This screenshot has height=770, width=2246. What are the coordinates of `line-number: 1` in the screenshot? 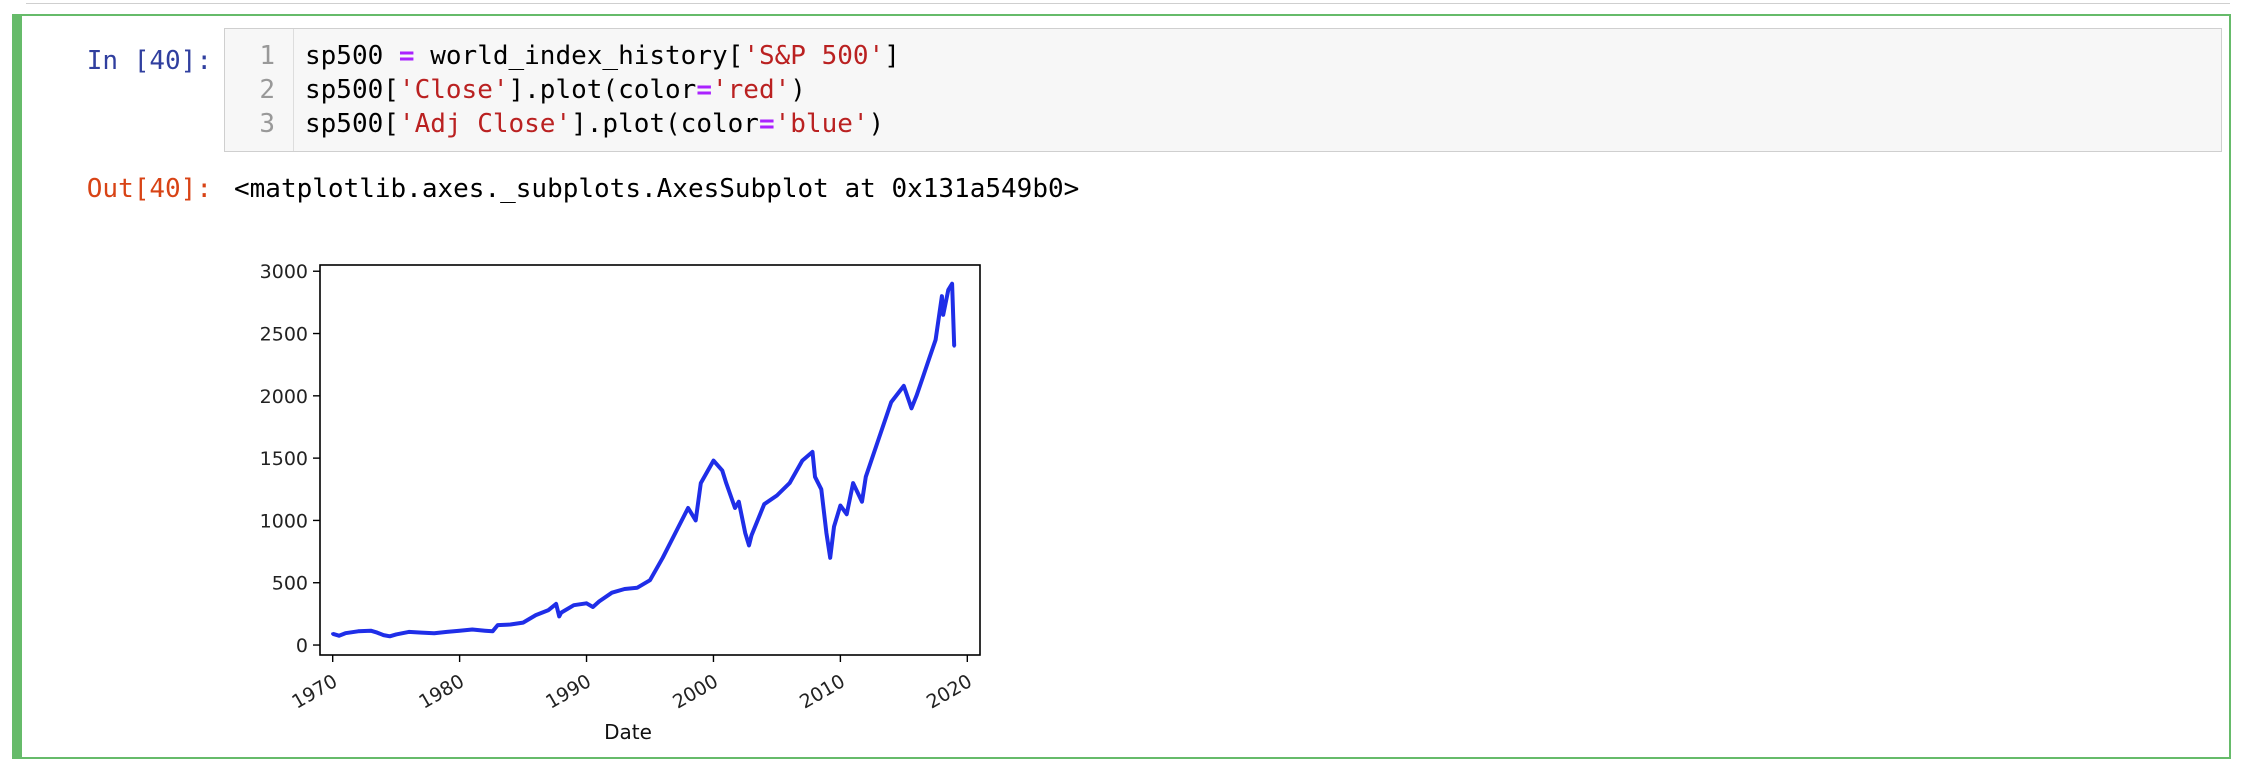 It's located at (267, 56).